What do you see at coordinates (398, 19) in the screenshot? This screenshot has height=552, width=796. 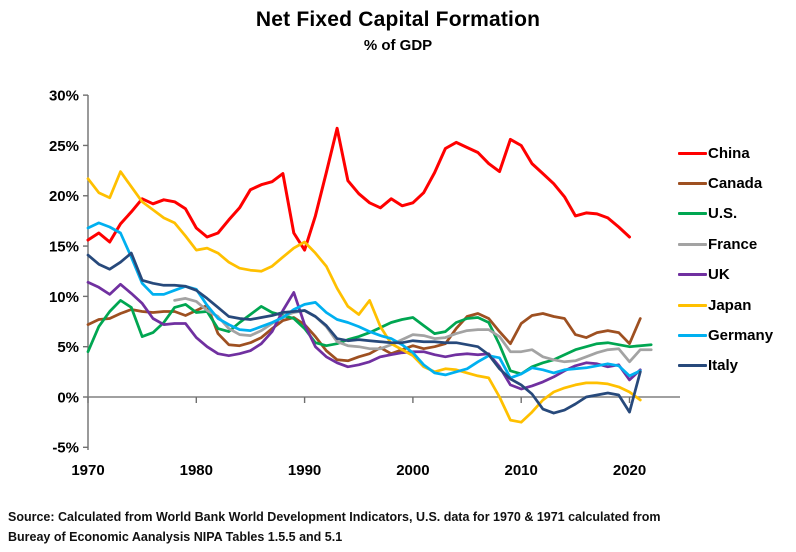 I see `chart-title: Net Fixed Capital Formation` at bounding box center [398, 19].